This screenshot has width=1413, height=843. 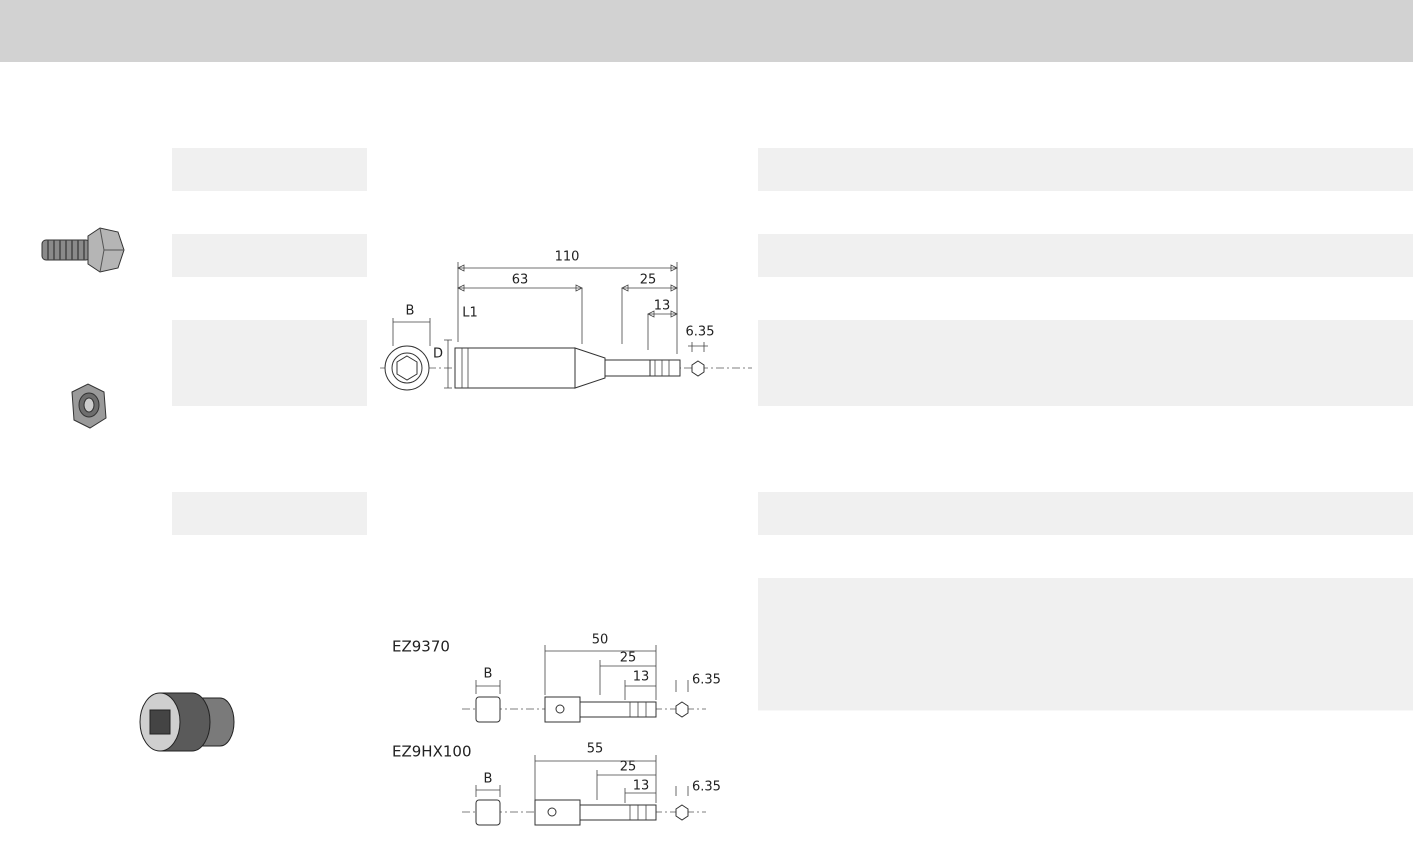 What do you see at coordinates (431, 752) in the screenshot?
I see `model-label: EZ9HX100` at bounding box center [431, 752].